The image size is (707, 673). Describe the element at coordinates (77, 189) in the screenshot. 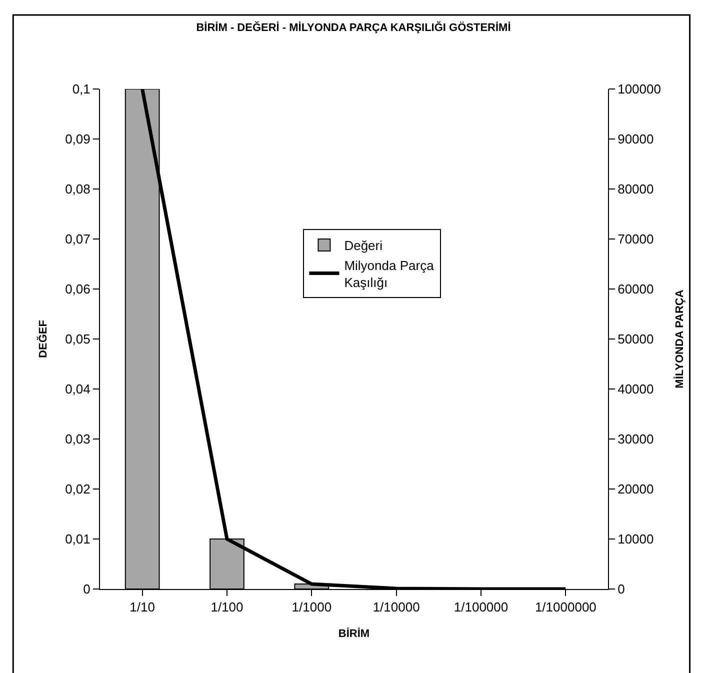

I see `y-tick-label: 0,08` at that location.